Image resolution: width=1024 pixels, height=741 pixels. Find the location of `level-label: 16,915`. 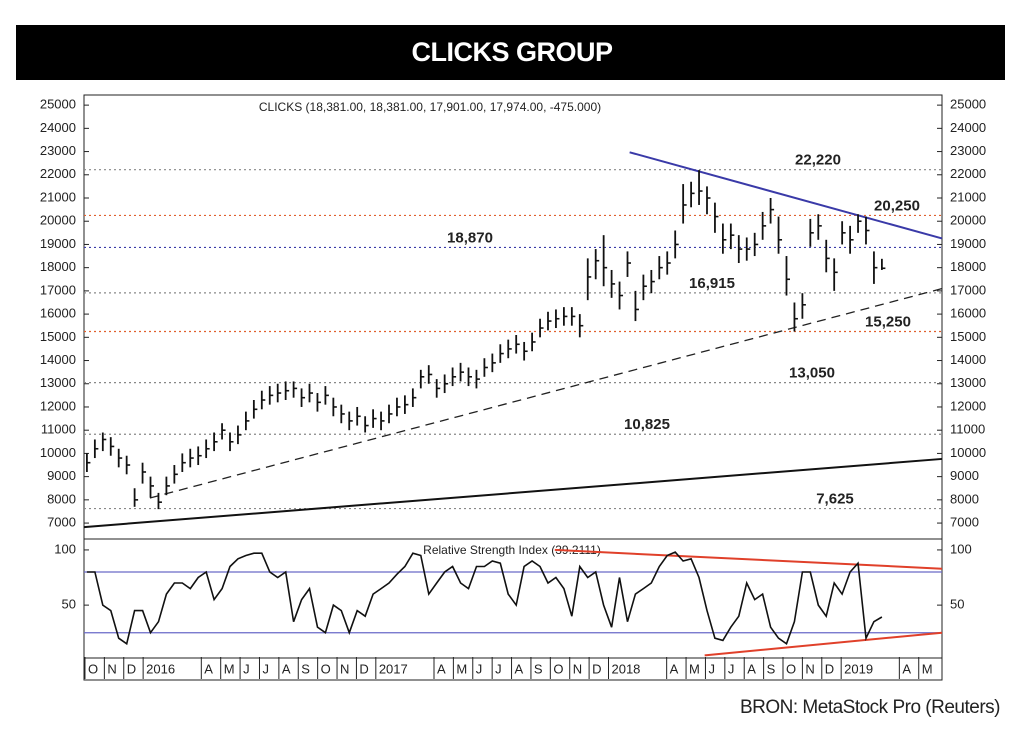

level-label: 16,915 is located at coordinates (712, 283).